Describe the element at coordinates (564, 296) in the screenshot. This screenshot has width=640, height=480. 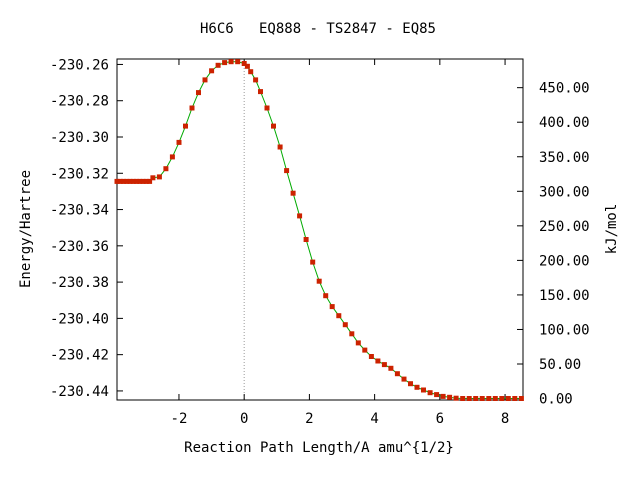
I see `y2-tick-label: 150.00` at that location.